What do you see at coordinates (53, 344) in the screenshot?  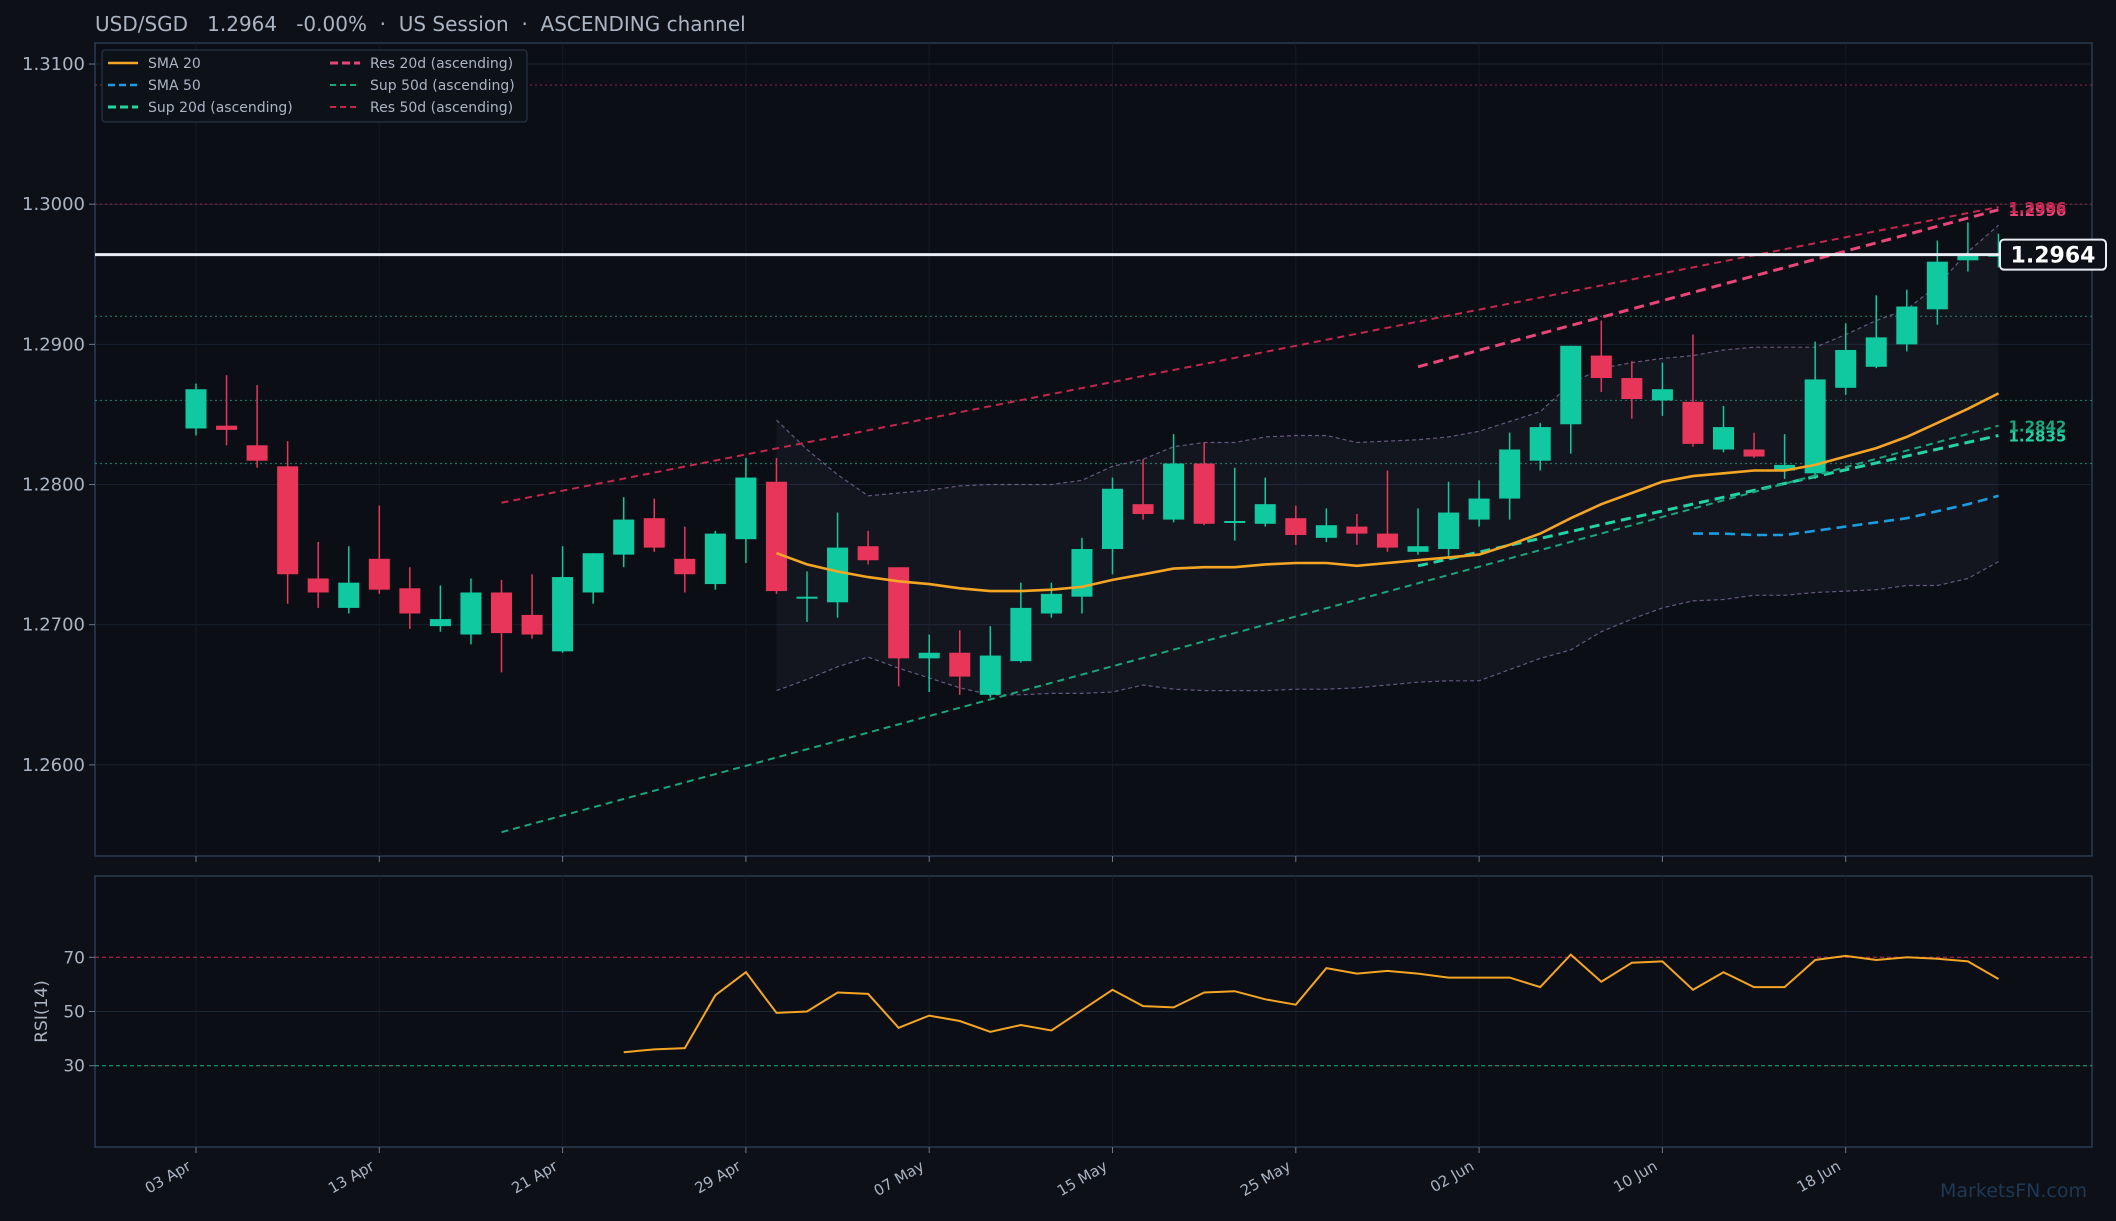 I see `price-y-tick-label: 1.2900` at bounding box center [53, 344].